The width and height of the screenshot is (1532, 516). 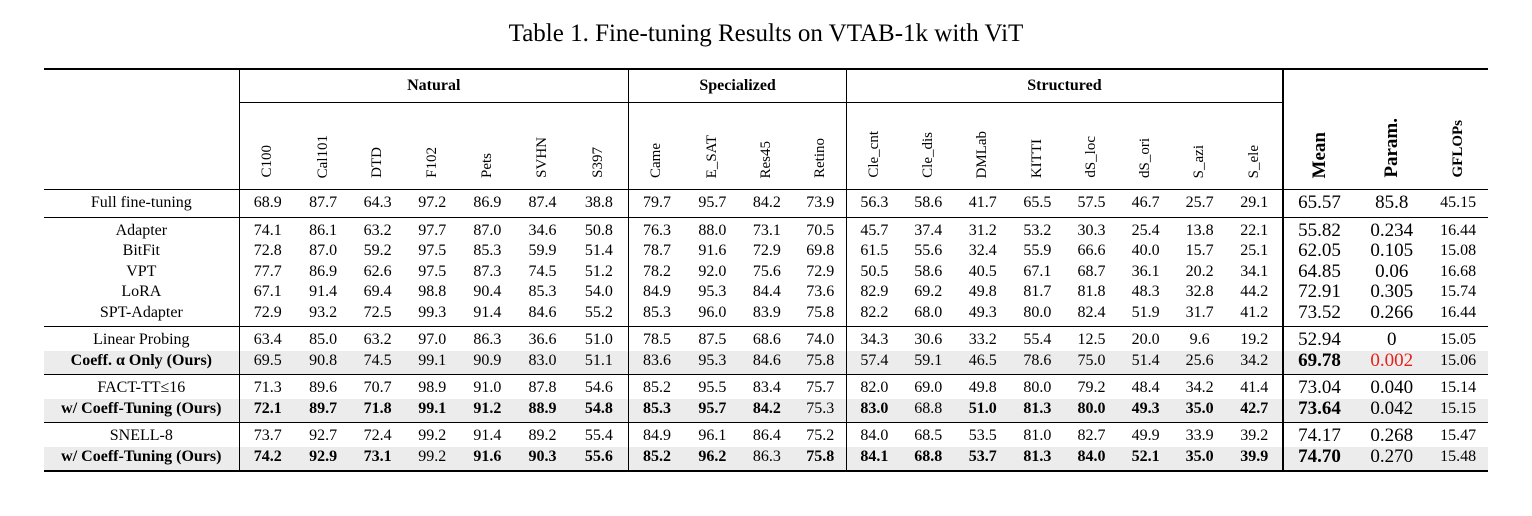 What do you see at coordinates (656, 160) in the screenshot?
I see `column-header-label: Came` at bounding box center [656, 160].